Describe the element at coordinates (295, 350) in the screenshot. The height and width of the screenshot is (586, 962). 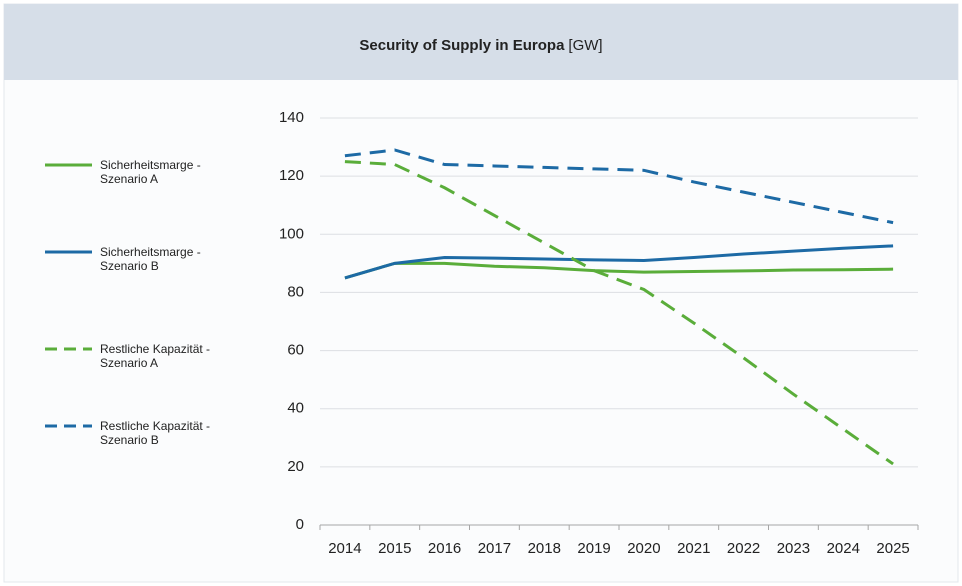
I see `y-tick-label: 60` at that location.